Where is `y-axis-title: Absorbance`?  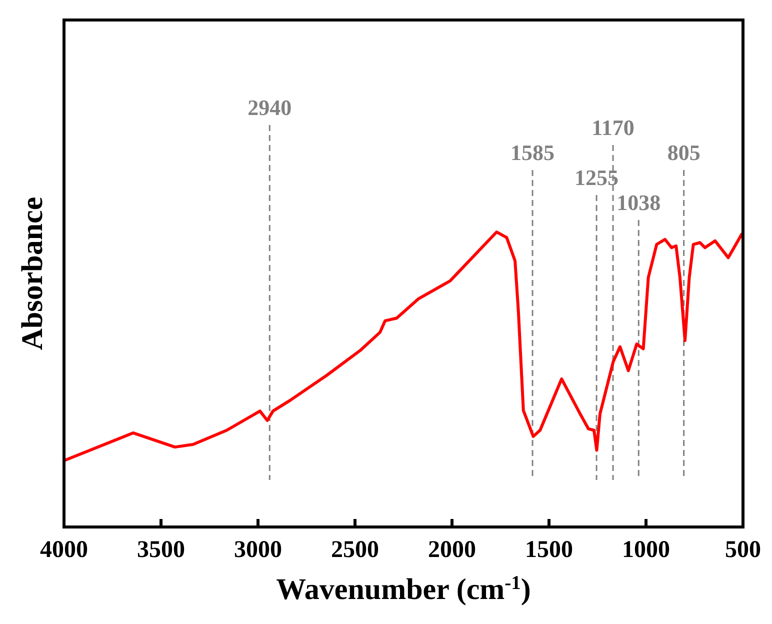
y-axis-title: Absorbance is located at coordinates (32, 273).